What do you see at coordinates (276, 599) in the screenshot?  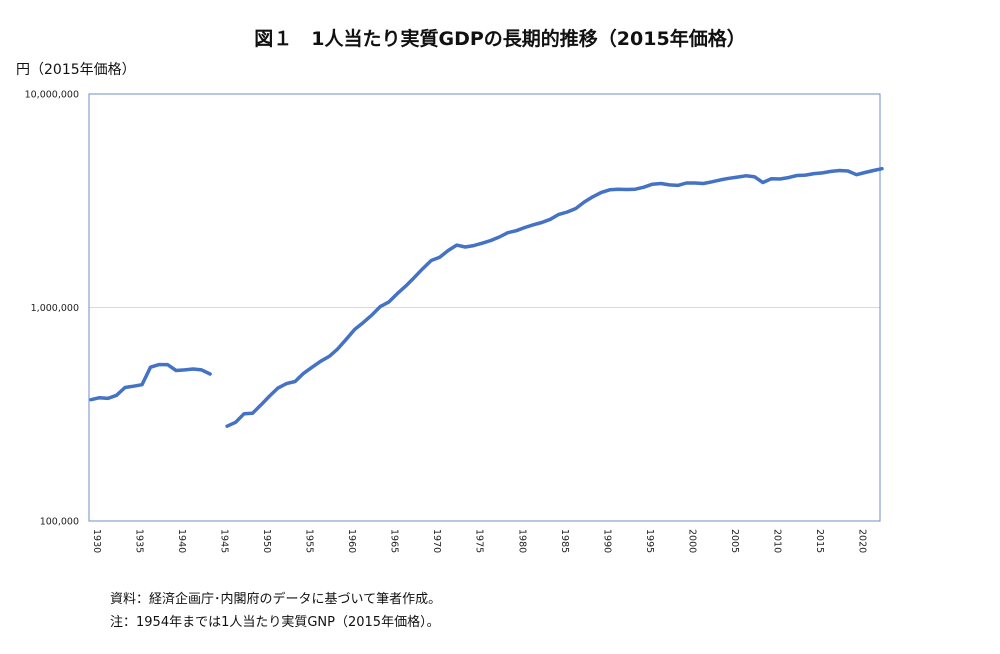 I see `source-note: 資料：経済企画庁･内閣府のデータに基づいて筆者作成。` at bounding box center [276, 599].